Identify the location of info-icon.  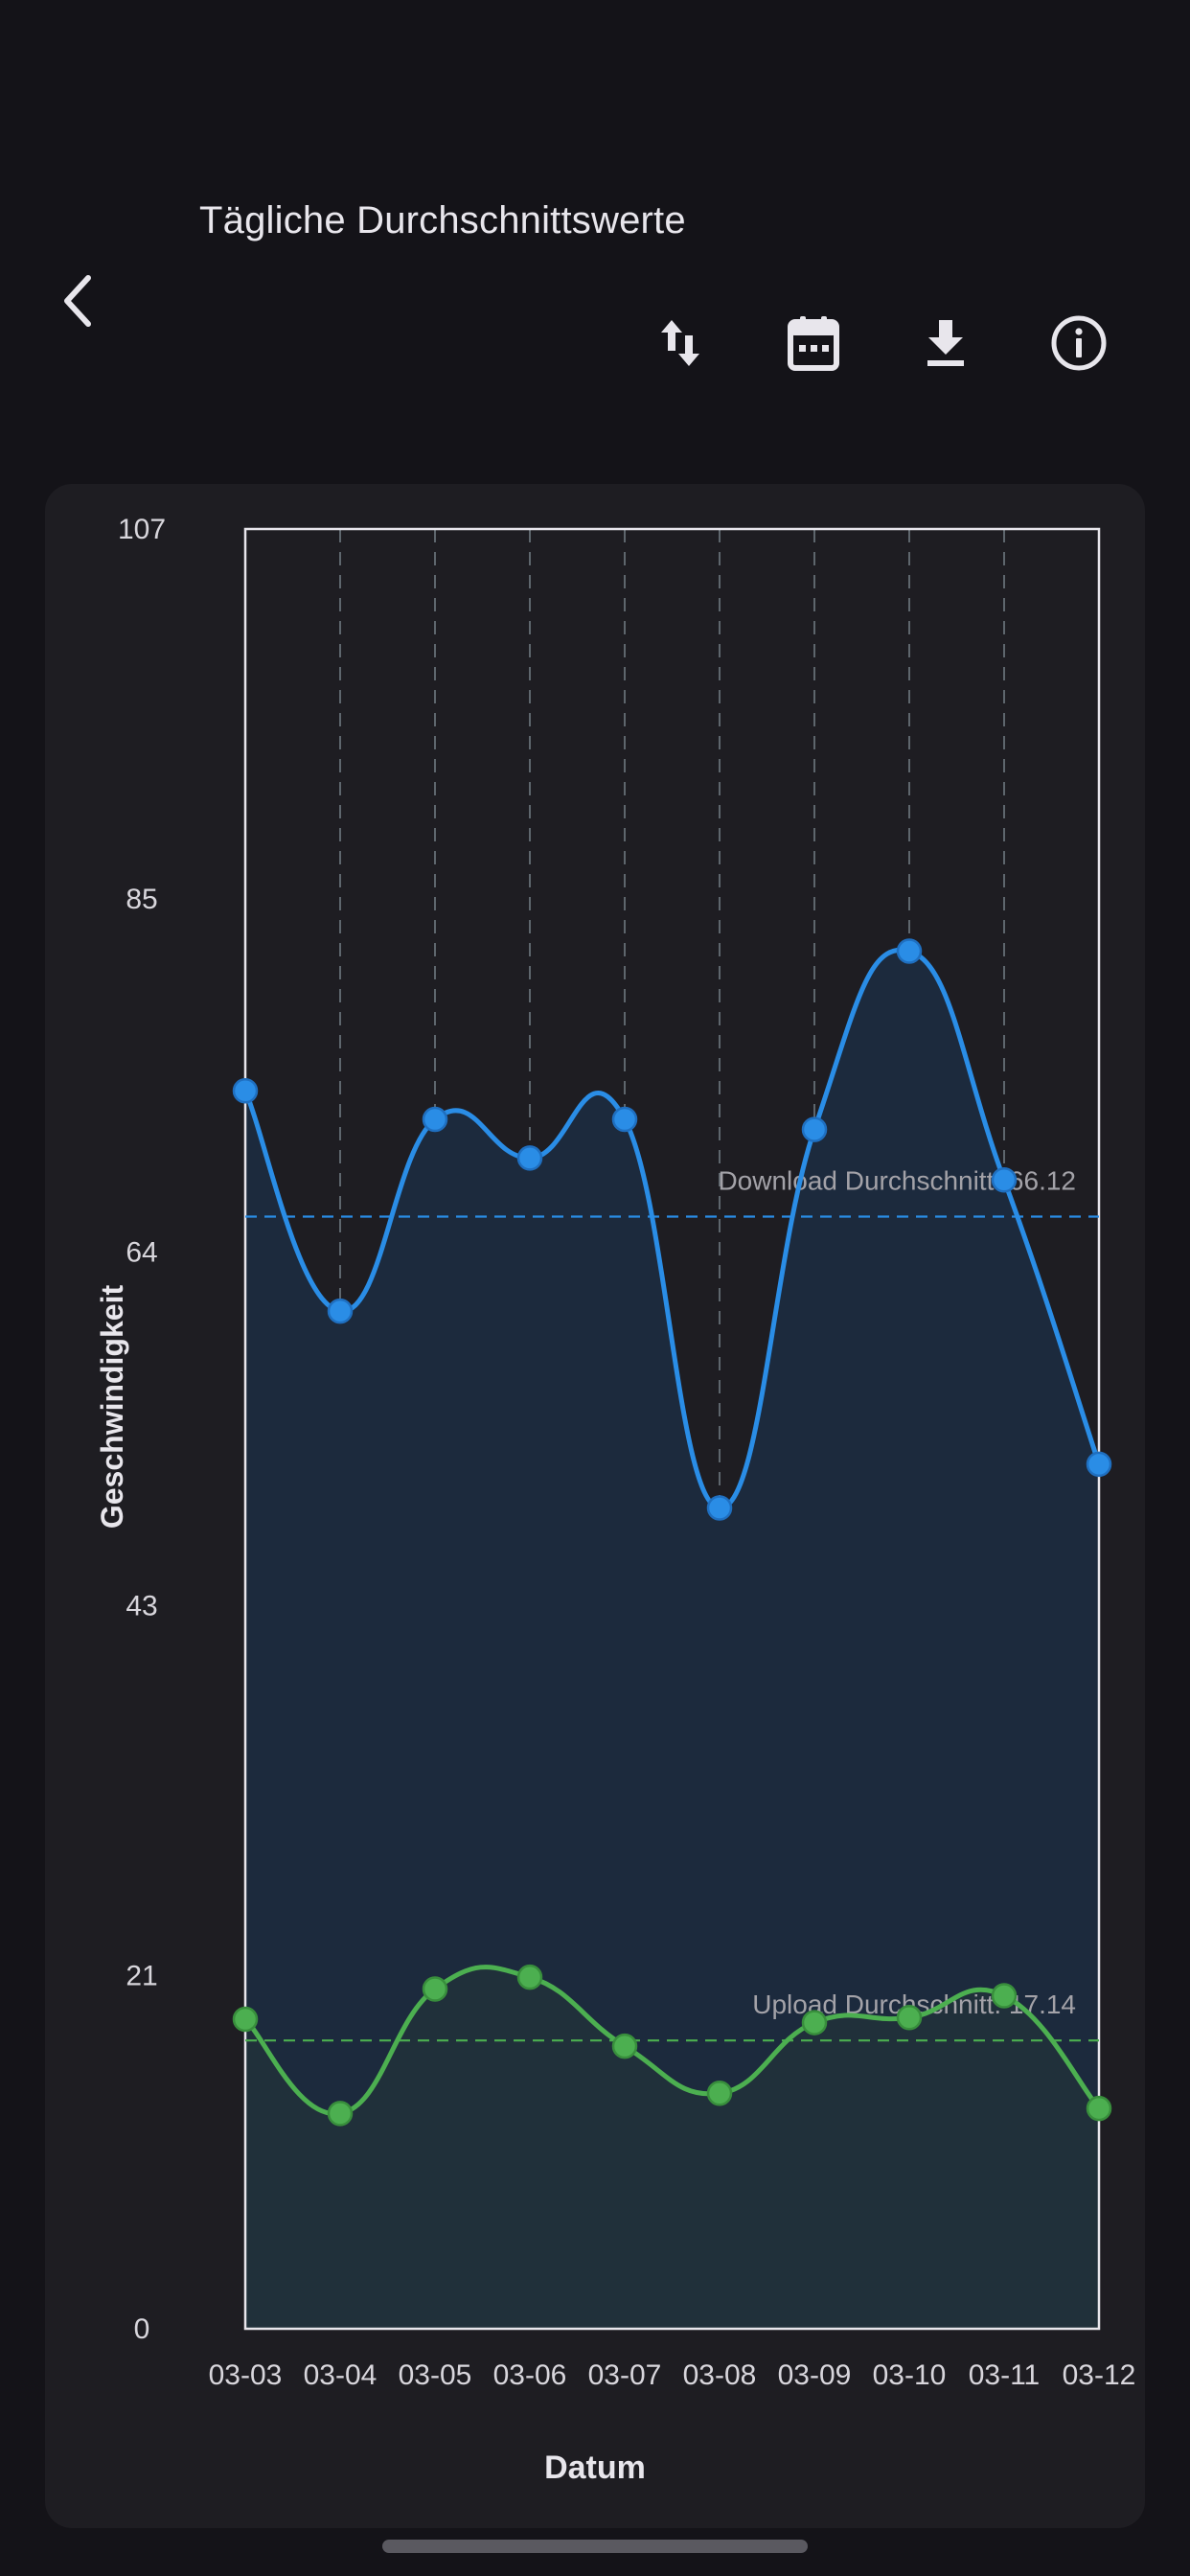
(1079, 343).